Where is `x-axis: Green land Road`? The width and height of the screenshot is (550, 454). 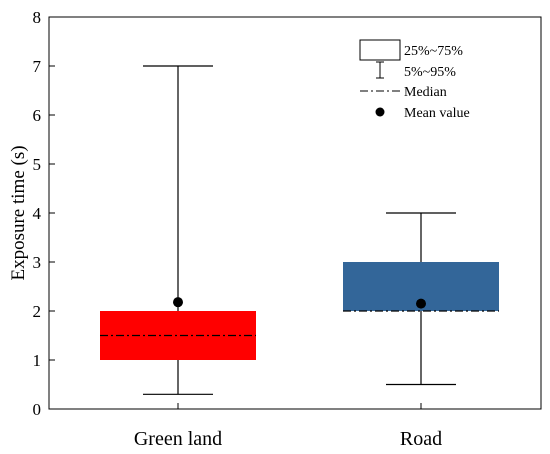
x-axis: Green land Road is located at coordinates (288, 426).